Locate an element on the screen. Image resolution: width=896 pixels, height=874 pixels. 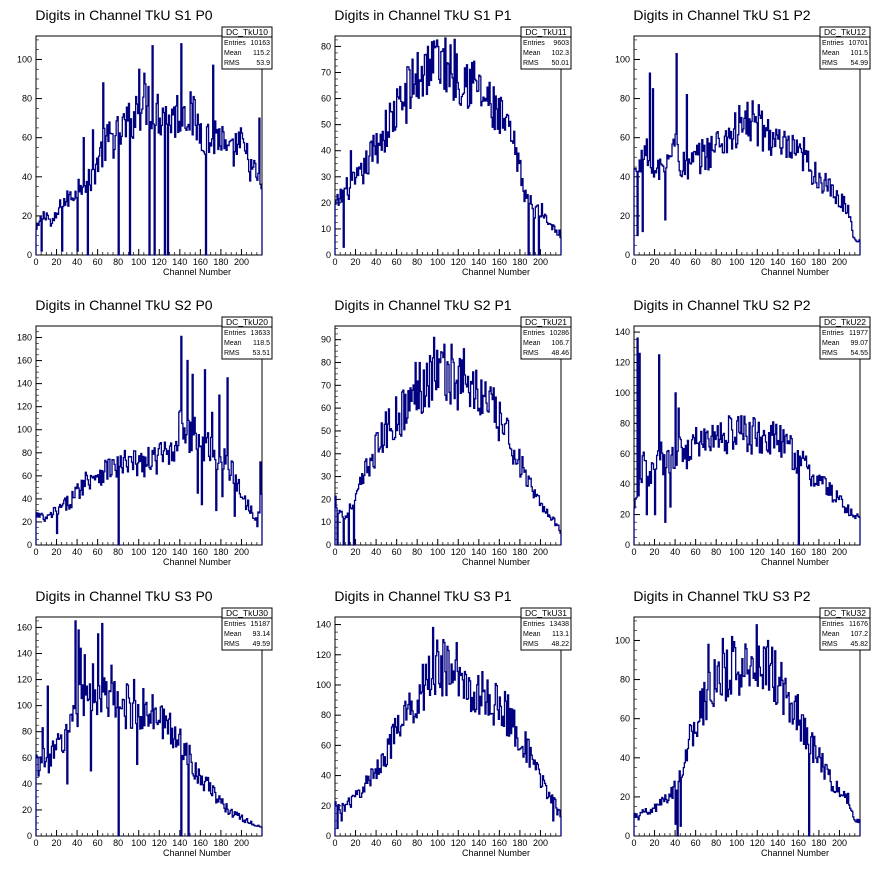
stats-value-mean: 99.07 is located at coordinates (859, 343).